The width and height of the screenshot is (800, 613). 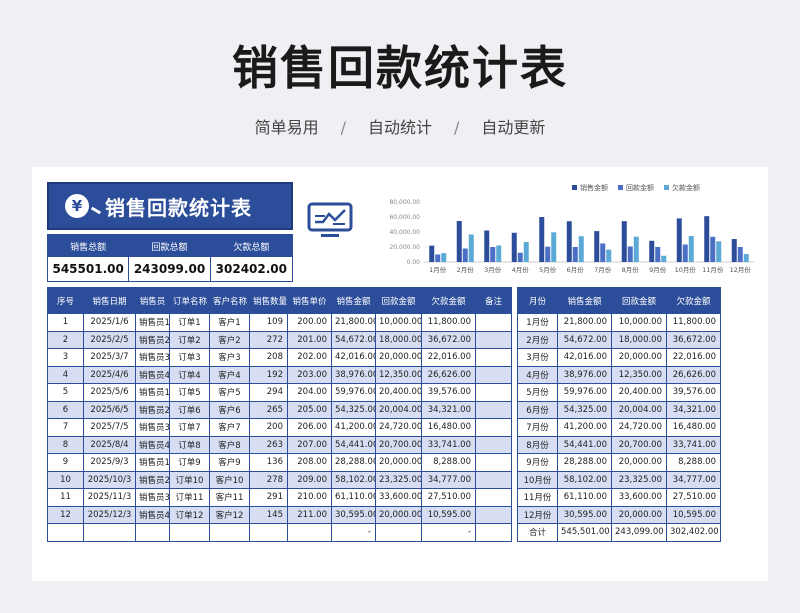 I want to click on table-cell: 54,441.00, so click(x=353, y=444).